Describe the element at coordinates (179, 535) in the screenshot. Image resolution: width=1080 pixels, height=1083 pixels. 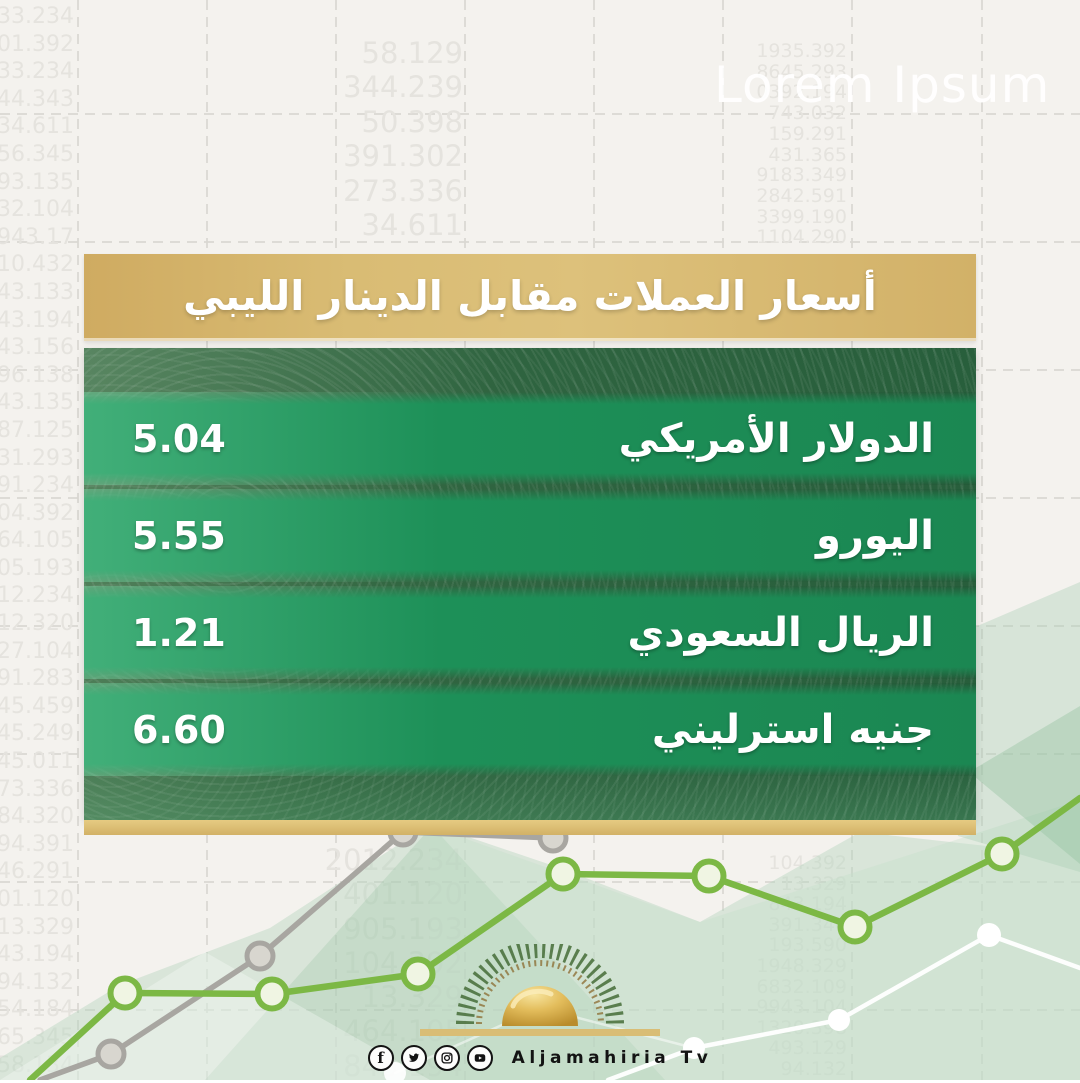
I see `rate-value: 5.55` at that location.